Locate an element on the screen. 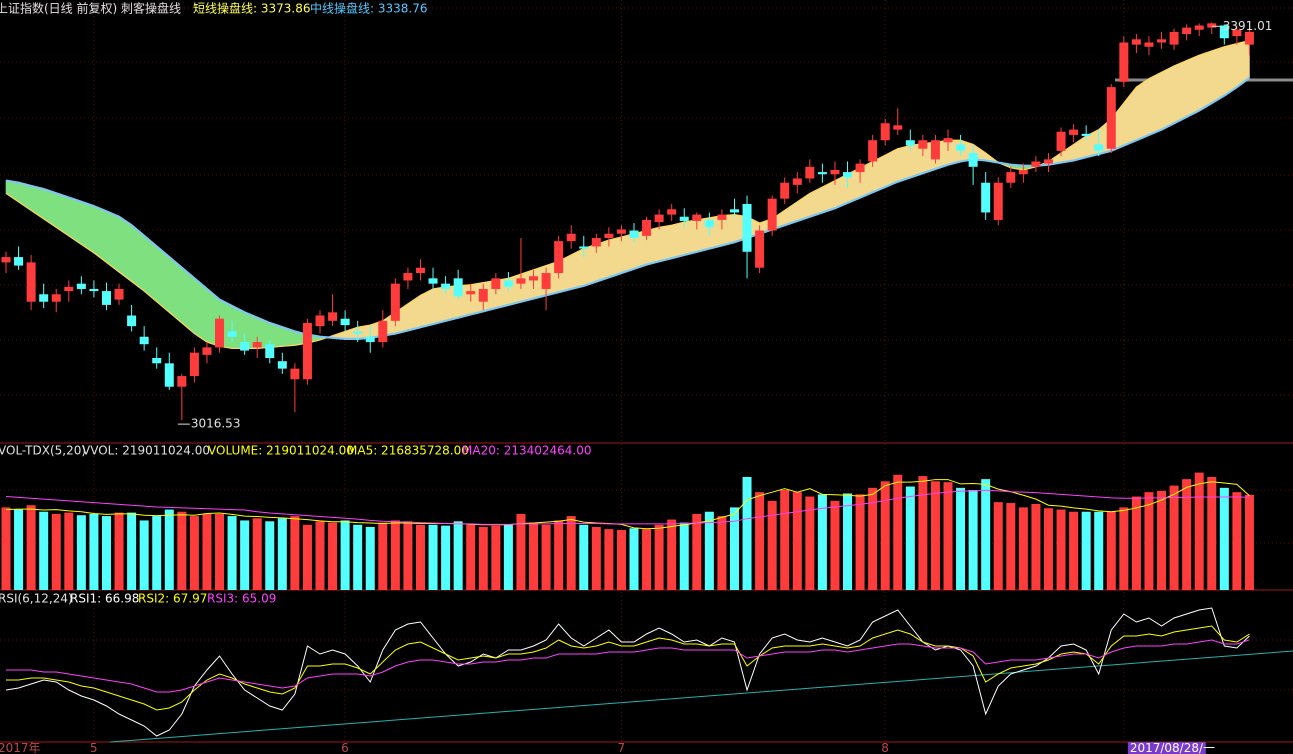  x-tick-label: 6 is located at coordinates (345, 747).